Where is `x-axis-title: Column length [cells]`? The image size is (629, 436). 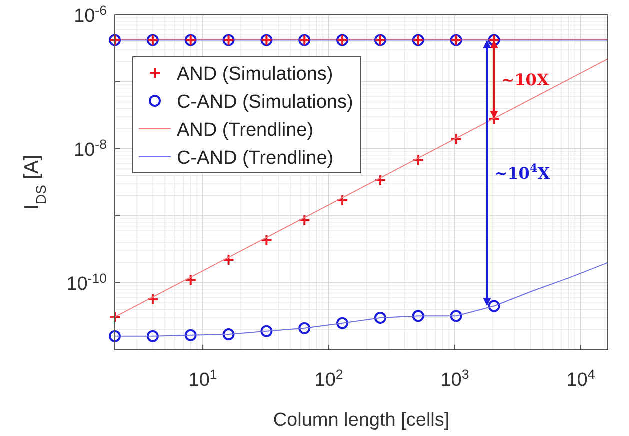
x-axis-title: Column length [cells] is located at coordinates (361, 420).